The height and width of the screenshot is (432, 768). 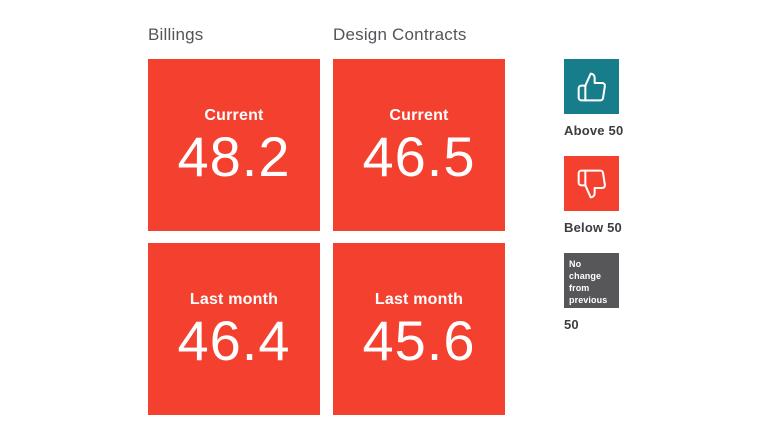 I want to click on tile-design-contracts-last-month: Last month 45.6, so click(x=419, y=329).